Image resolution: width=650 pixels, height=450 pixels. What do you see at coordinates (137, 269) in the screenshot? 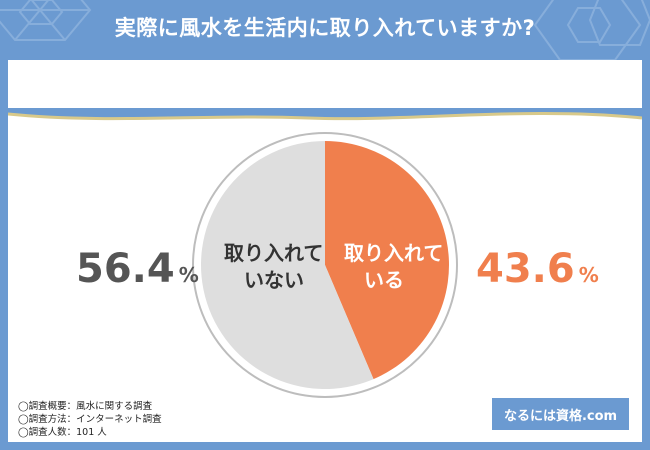
I see `value-label-negative: 56.4%` at bounding box center [137, 269].